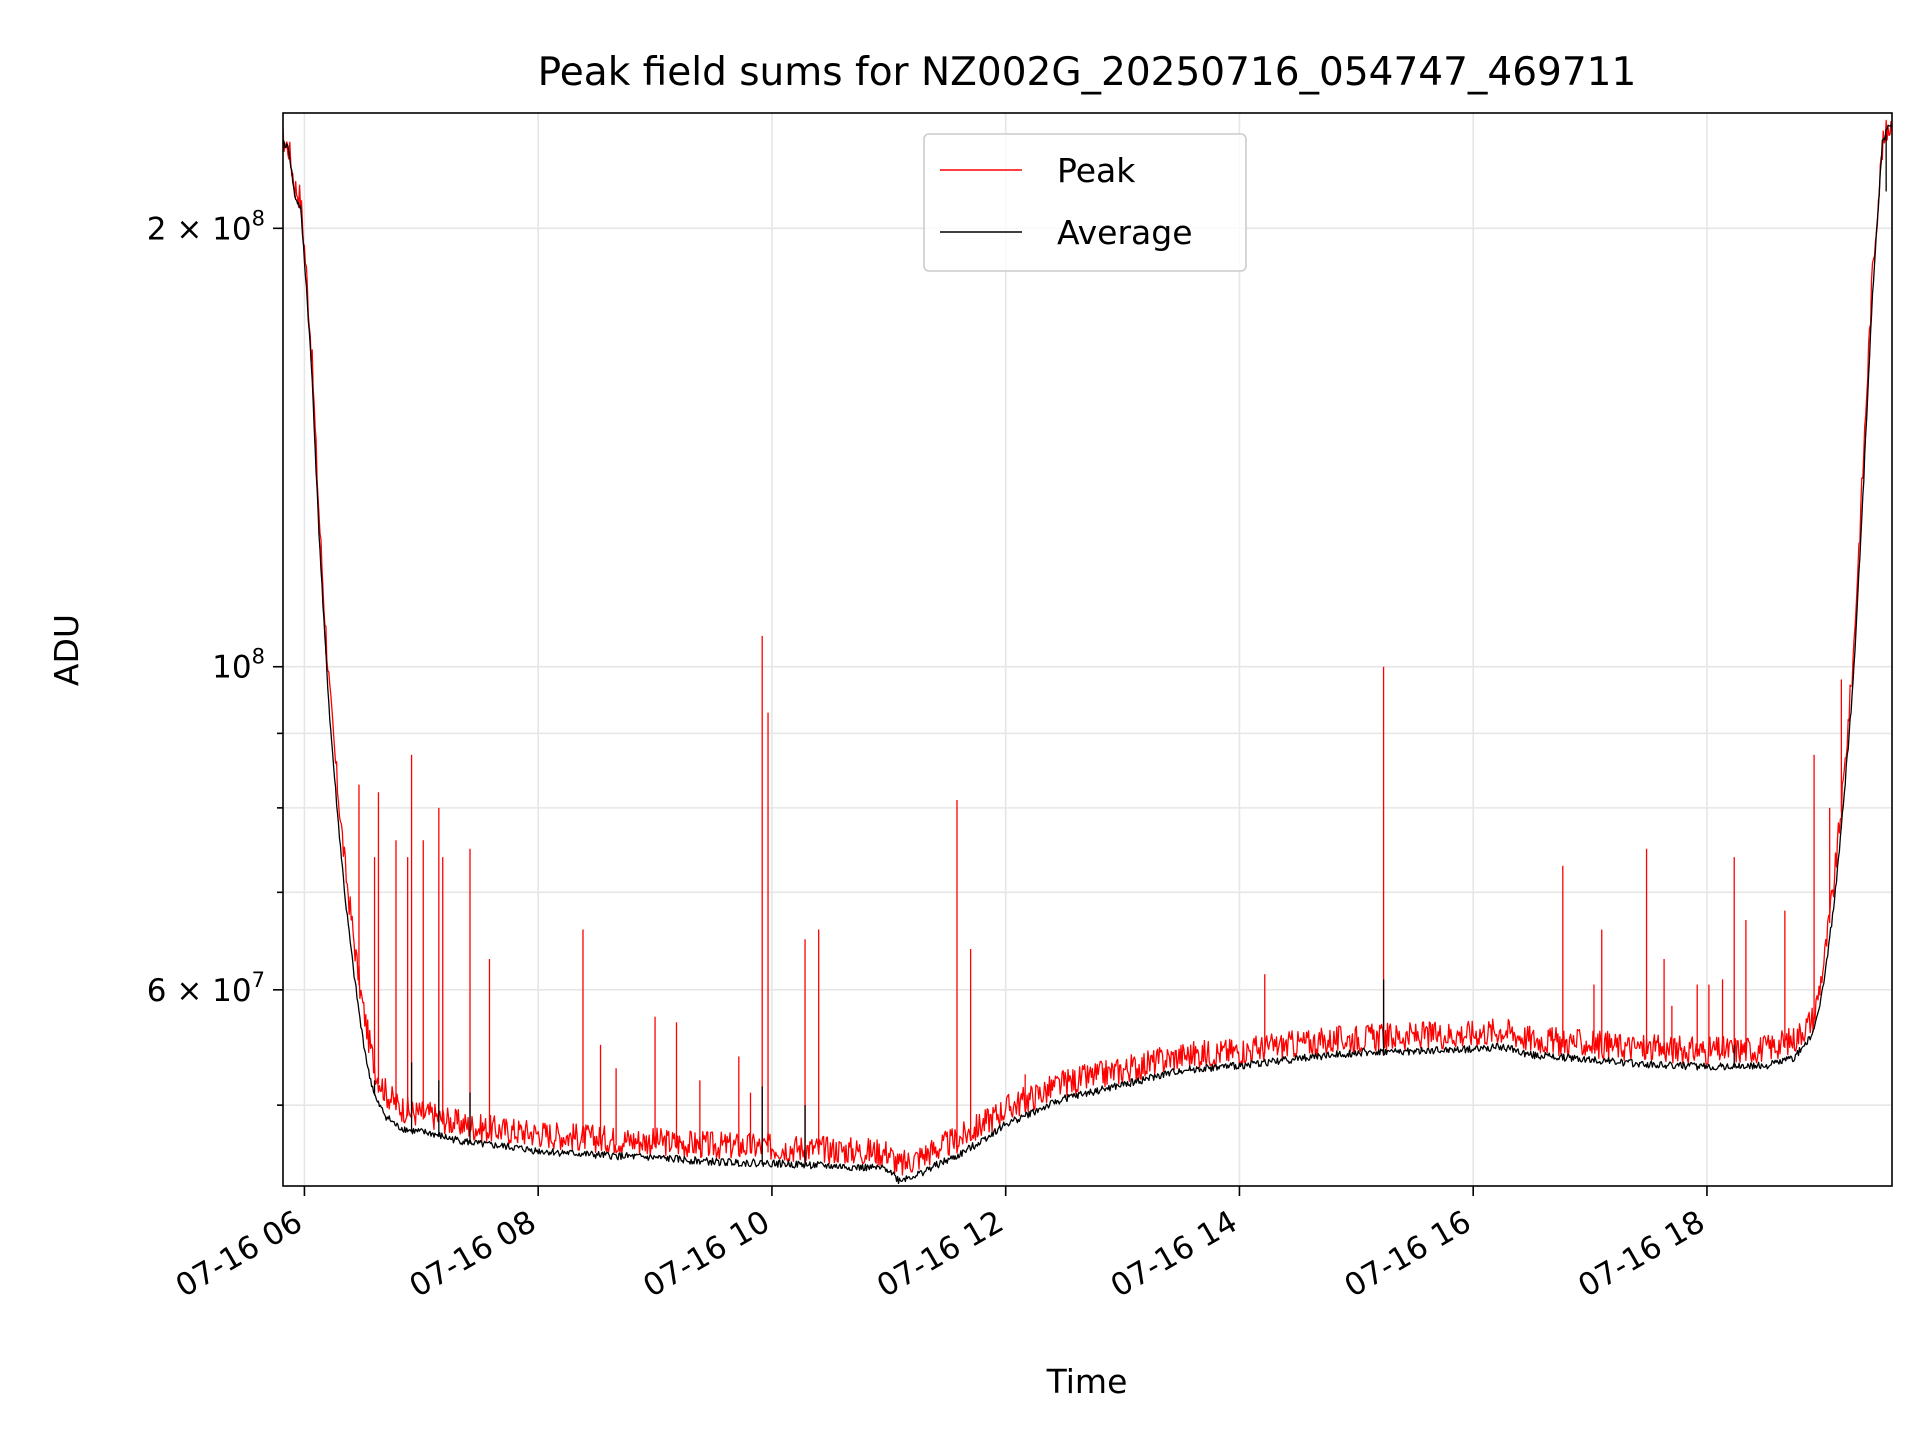 The height and width of the screenshot is (1440, 1920). Describe the element at coordinates (1125, 232) in the screenshot. I see `legend-label-average: Average` at that location.